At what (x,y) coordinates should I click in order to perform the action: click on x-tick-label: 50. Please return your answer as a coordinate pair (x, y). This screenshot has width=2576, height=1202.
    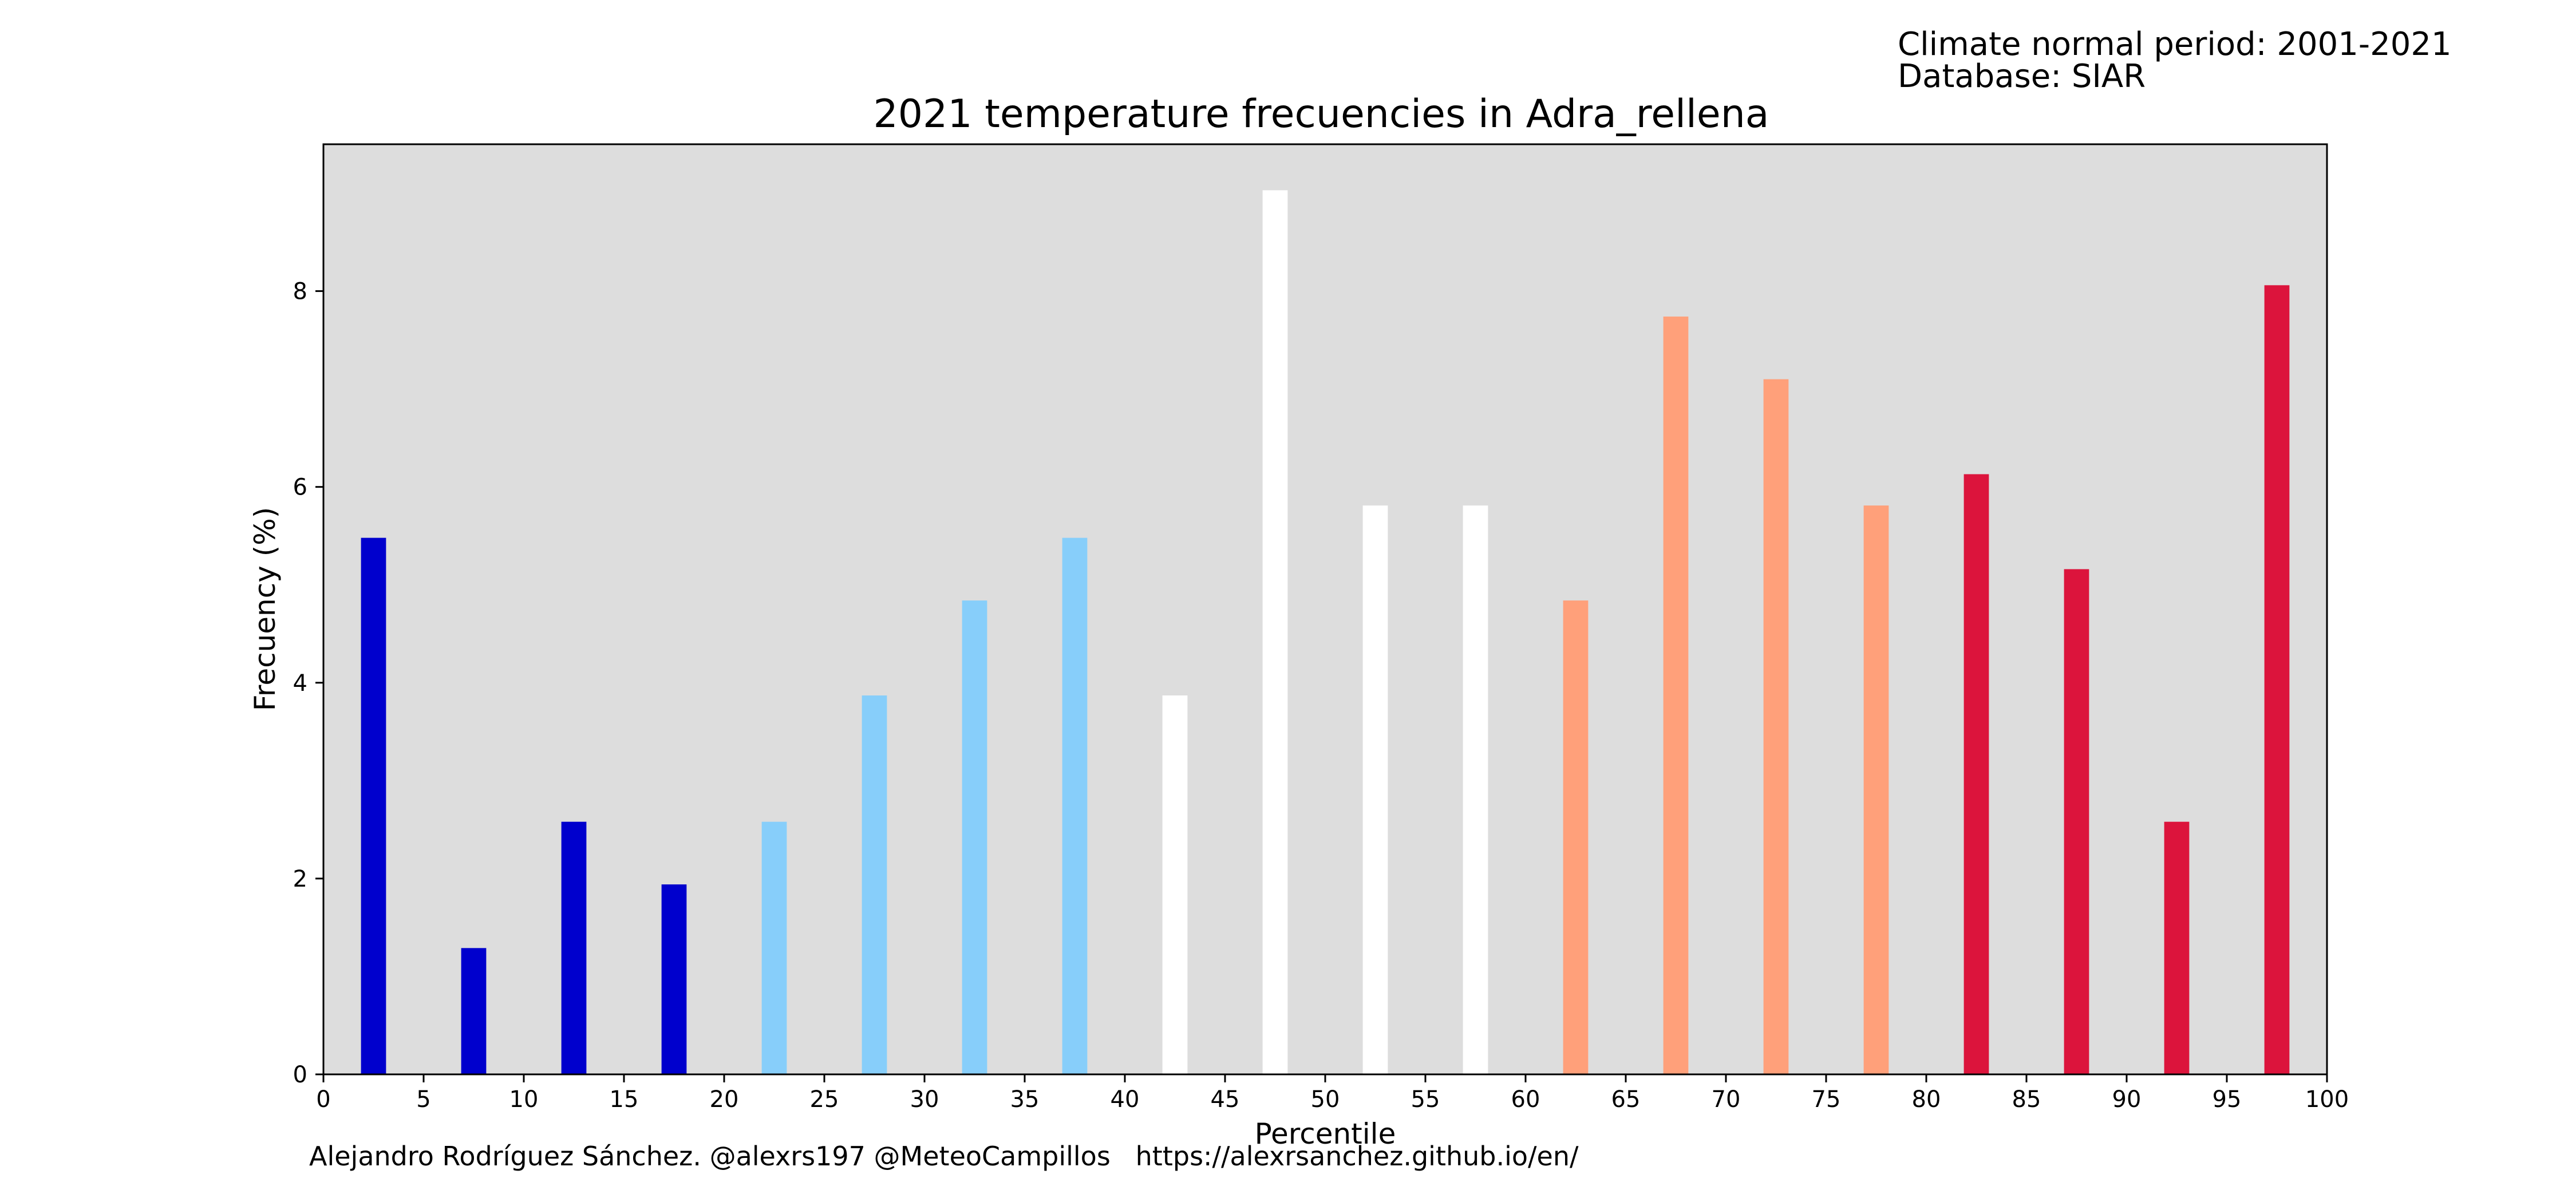
    Looking at the image, I should click on (1325, 1100).